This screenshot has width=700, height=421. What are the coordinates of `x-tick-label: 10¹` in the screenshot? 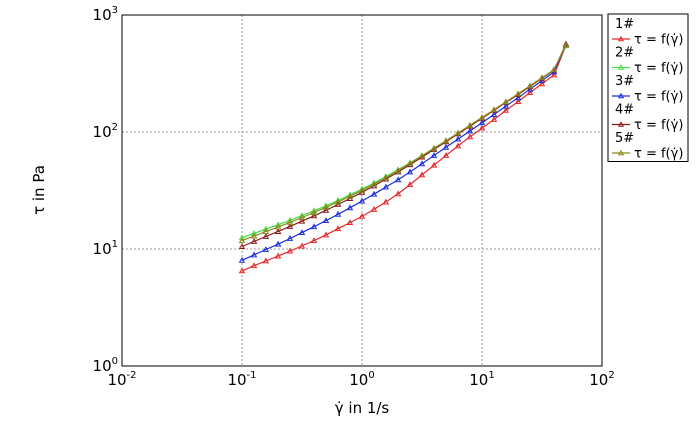 It's located at (481, 379).